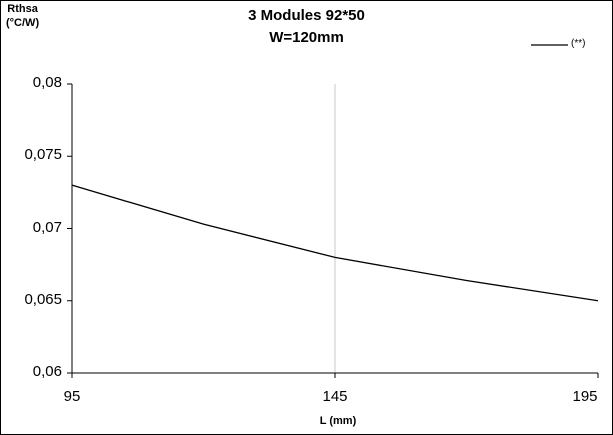  Describe the element at coordinates (306, 15) in the screenshot. I see `chart-title: 3 Modules 92*50` at that location.